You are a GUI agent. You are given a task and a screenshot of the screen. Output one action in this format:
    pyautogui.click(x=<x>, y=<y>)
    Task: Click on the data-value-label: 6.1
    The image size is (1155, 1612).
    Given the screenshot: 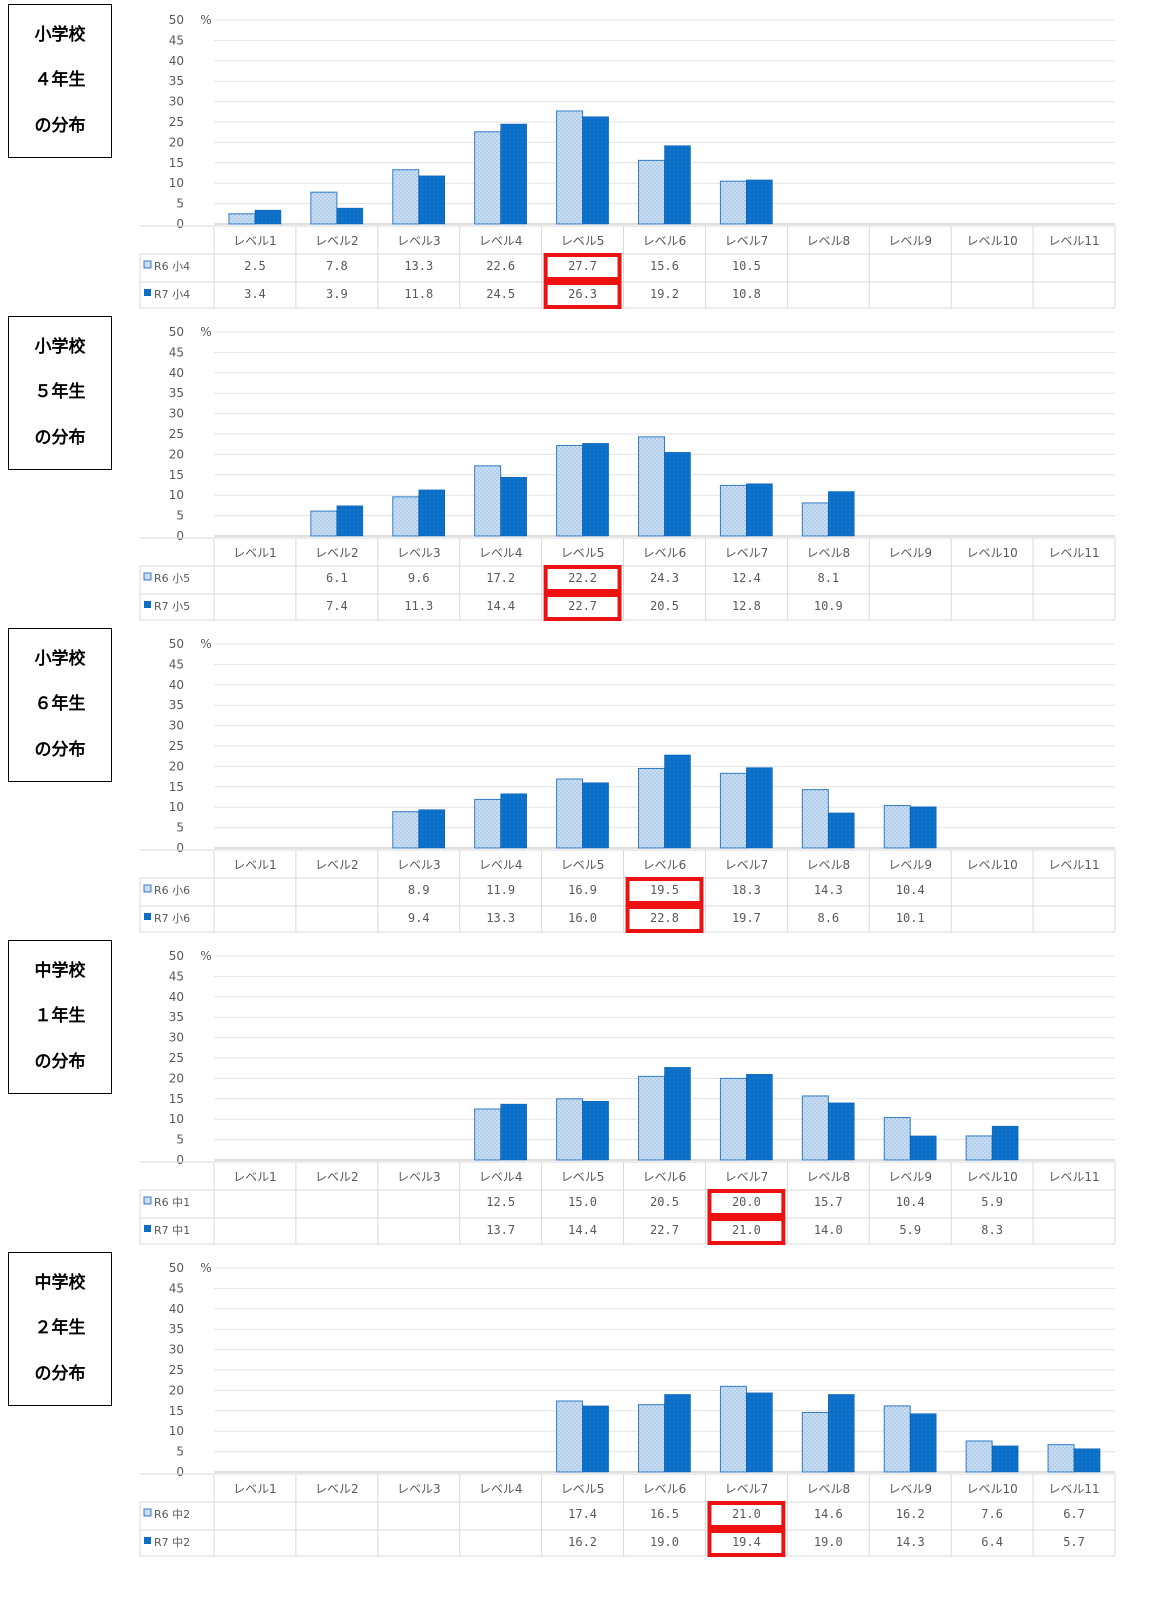 What is the action you would take?
    pyautogui.click(x=337, y=578)
    